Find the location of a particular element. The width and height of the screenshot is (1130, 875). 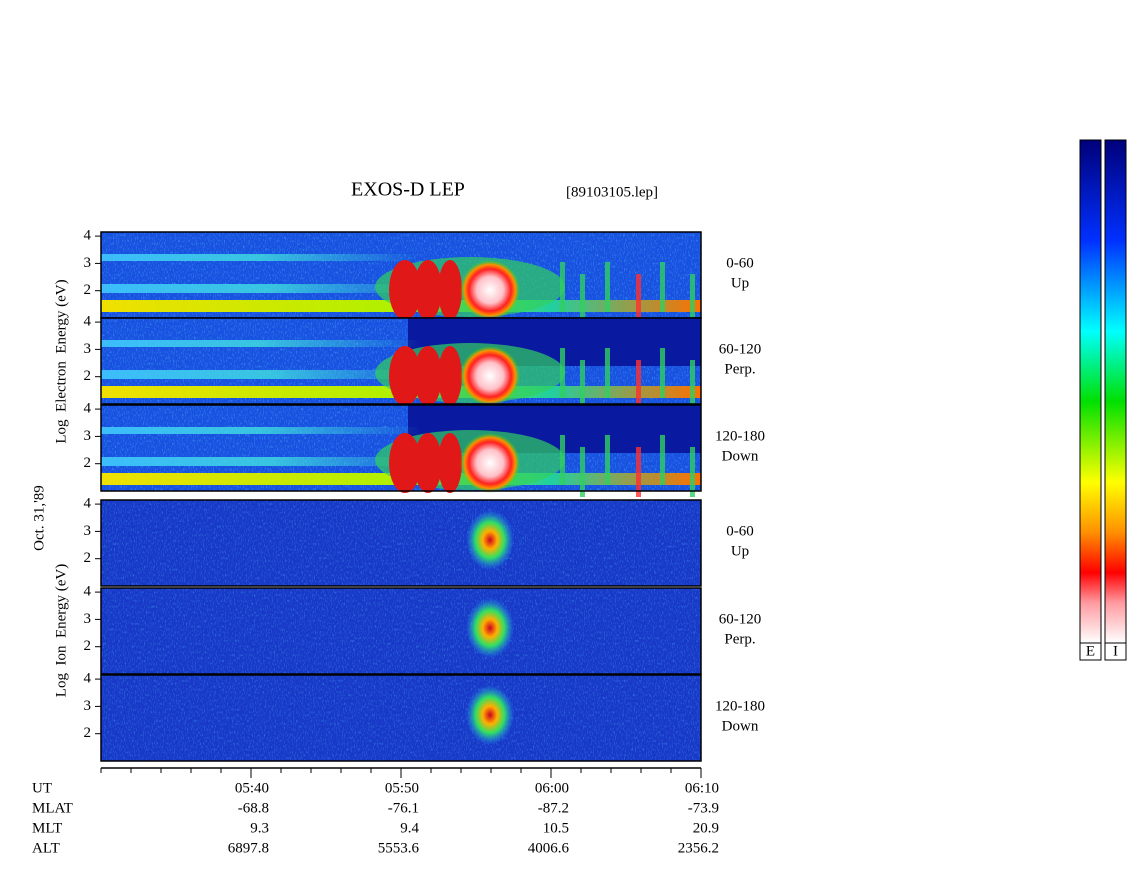

ephemeris-value: 9.4 is located at coordinates (409, 828).